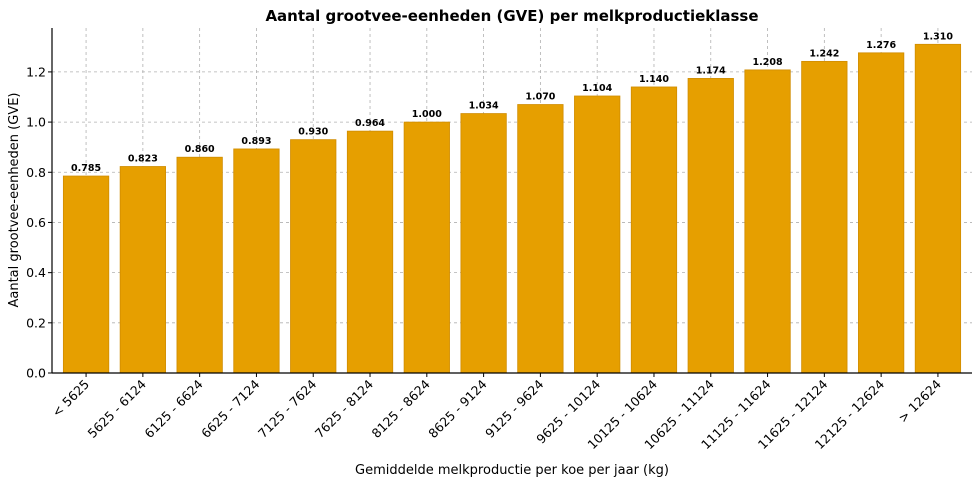 Image resolution: width=978 pixels, height=485 pixels. I want to click on y-tick-label: 1.0, so click(36, 122).